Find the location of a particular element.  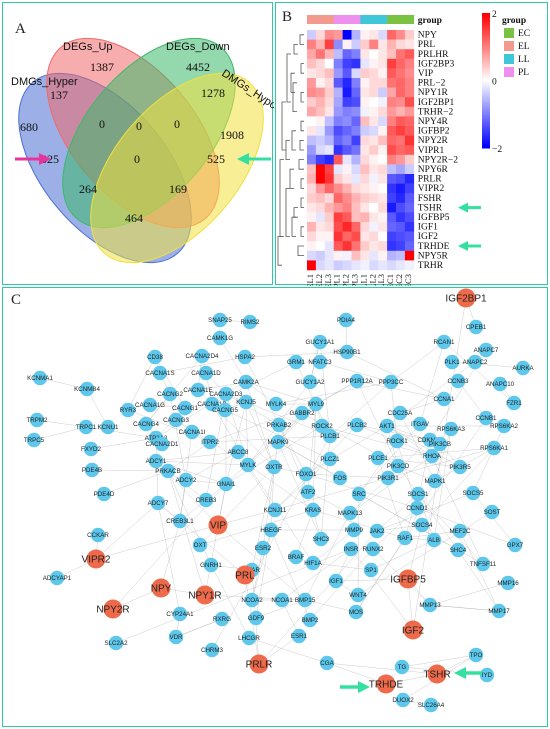

heatmap-row-label: NPY2R−2 is located at coordinates (438, 160).